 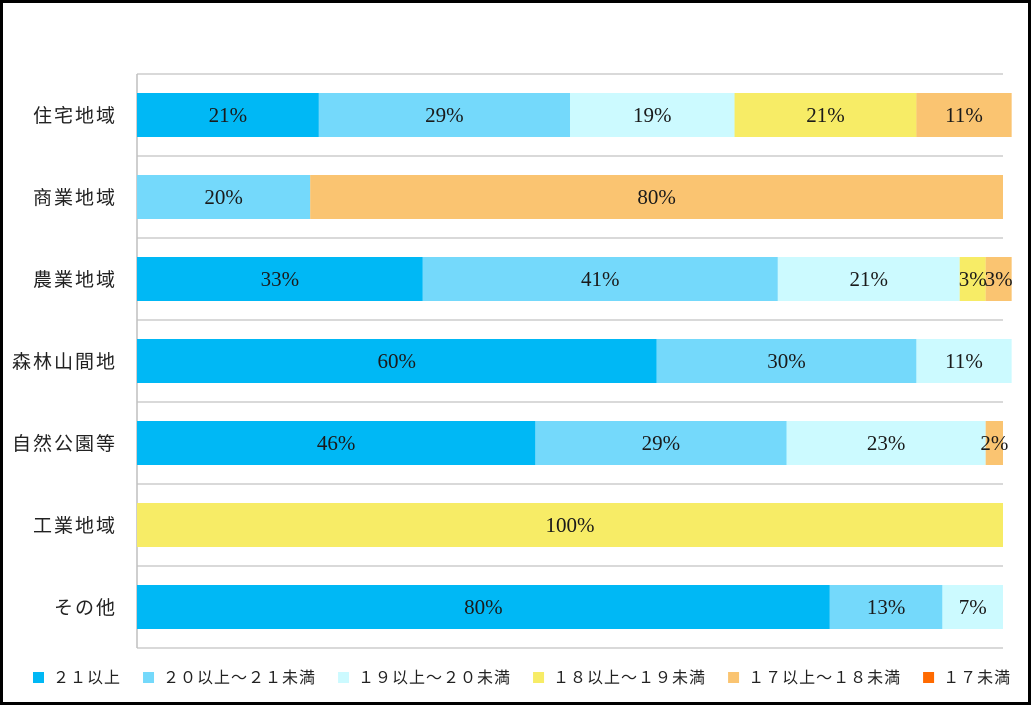 I want to click on legend-item: １７未満, so click(x=967, y=677).